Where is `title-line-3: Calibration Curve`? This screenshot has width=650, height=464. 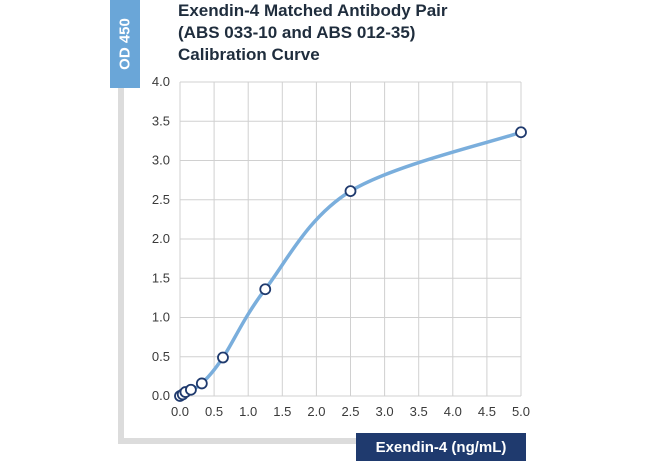
title-line-3: Calibration Curve is located at coordinates (249, 54).